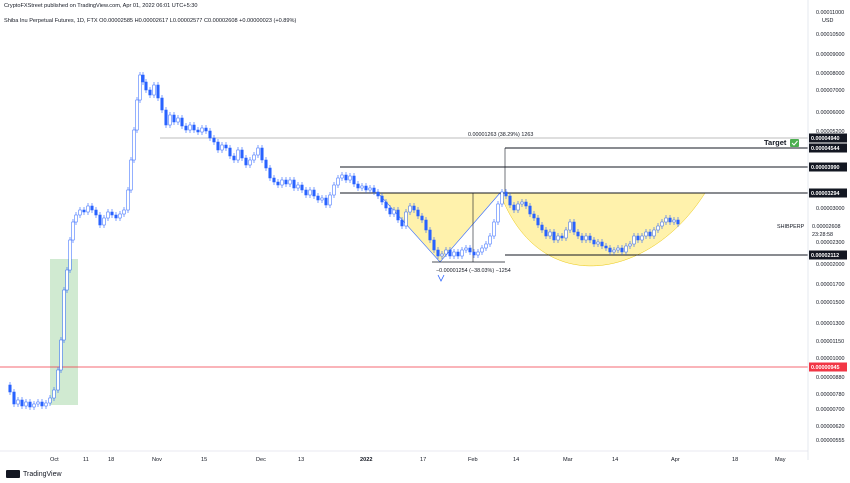 This screenshot has width=850, height=483. Describe the element at coordinates (830, 55) in the screenshot. I see `price-tick-label: 0.00009000` at that location.